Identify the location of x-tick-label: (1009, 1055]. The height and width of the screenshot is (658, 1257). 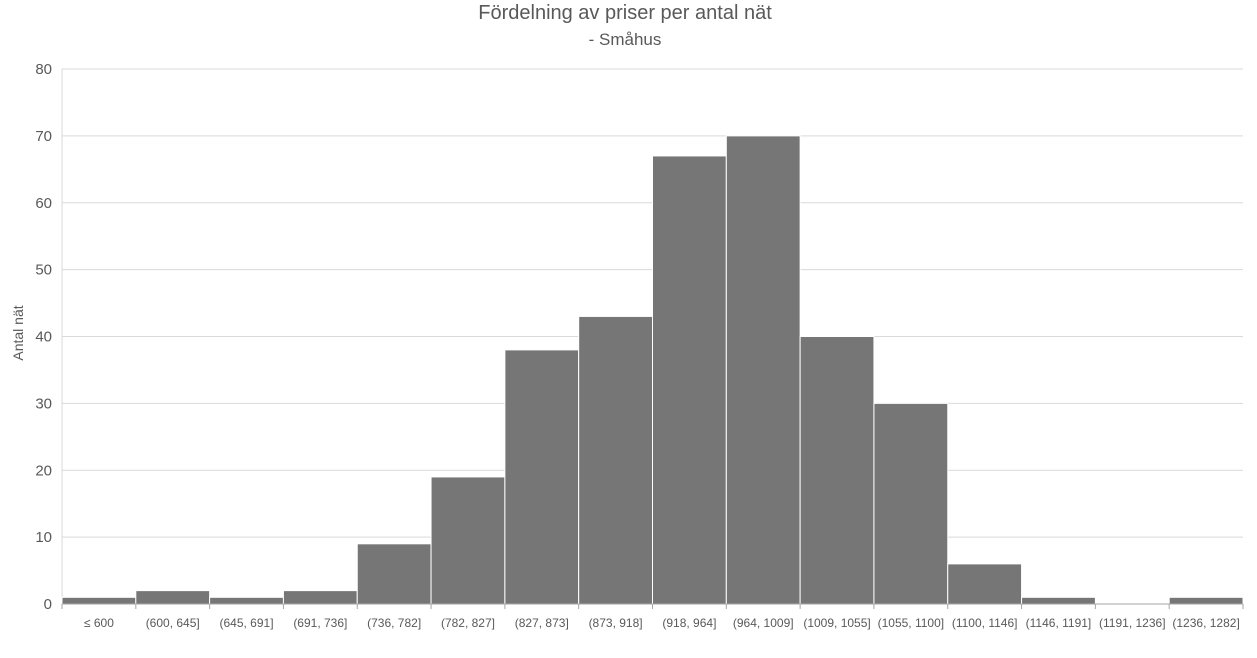
(836, 623).